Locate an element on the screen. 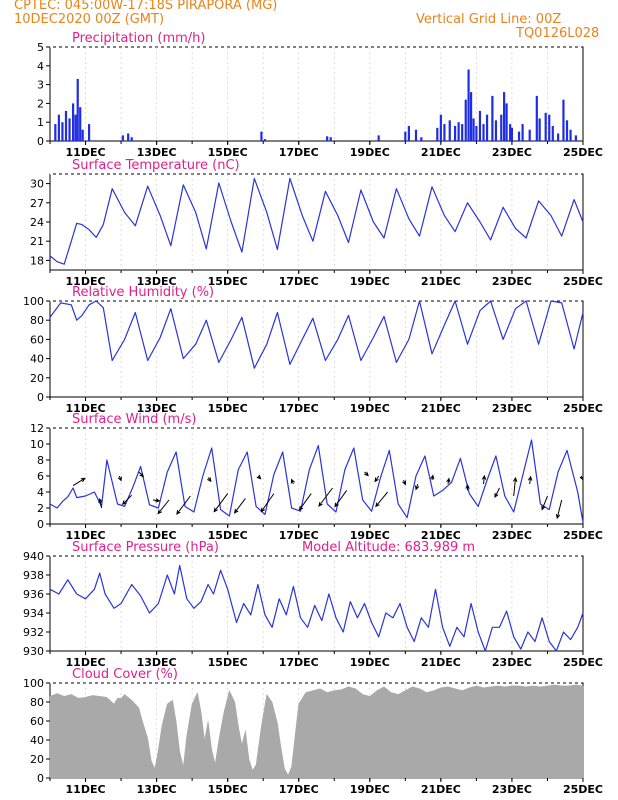 This screenshot has height=800, width=618. y-tick-label: 10 is located at coordinates (37, 444).